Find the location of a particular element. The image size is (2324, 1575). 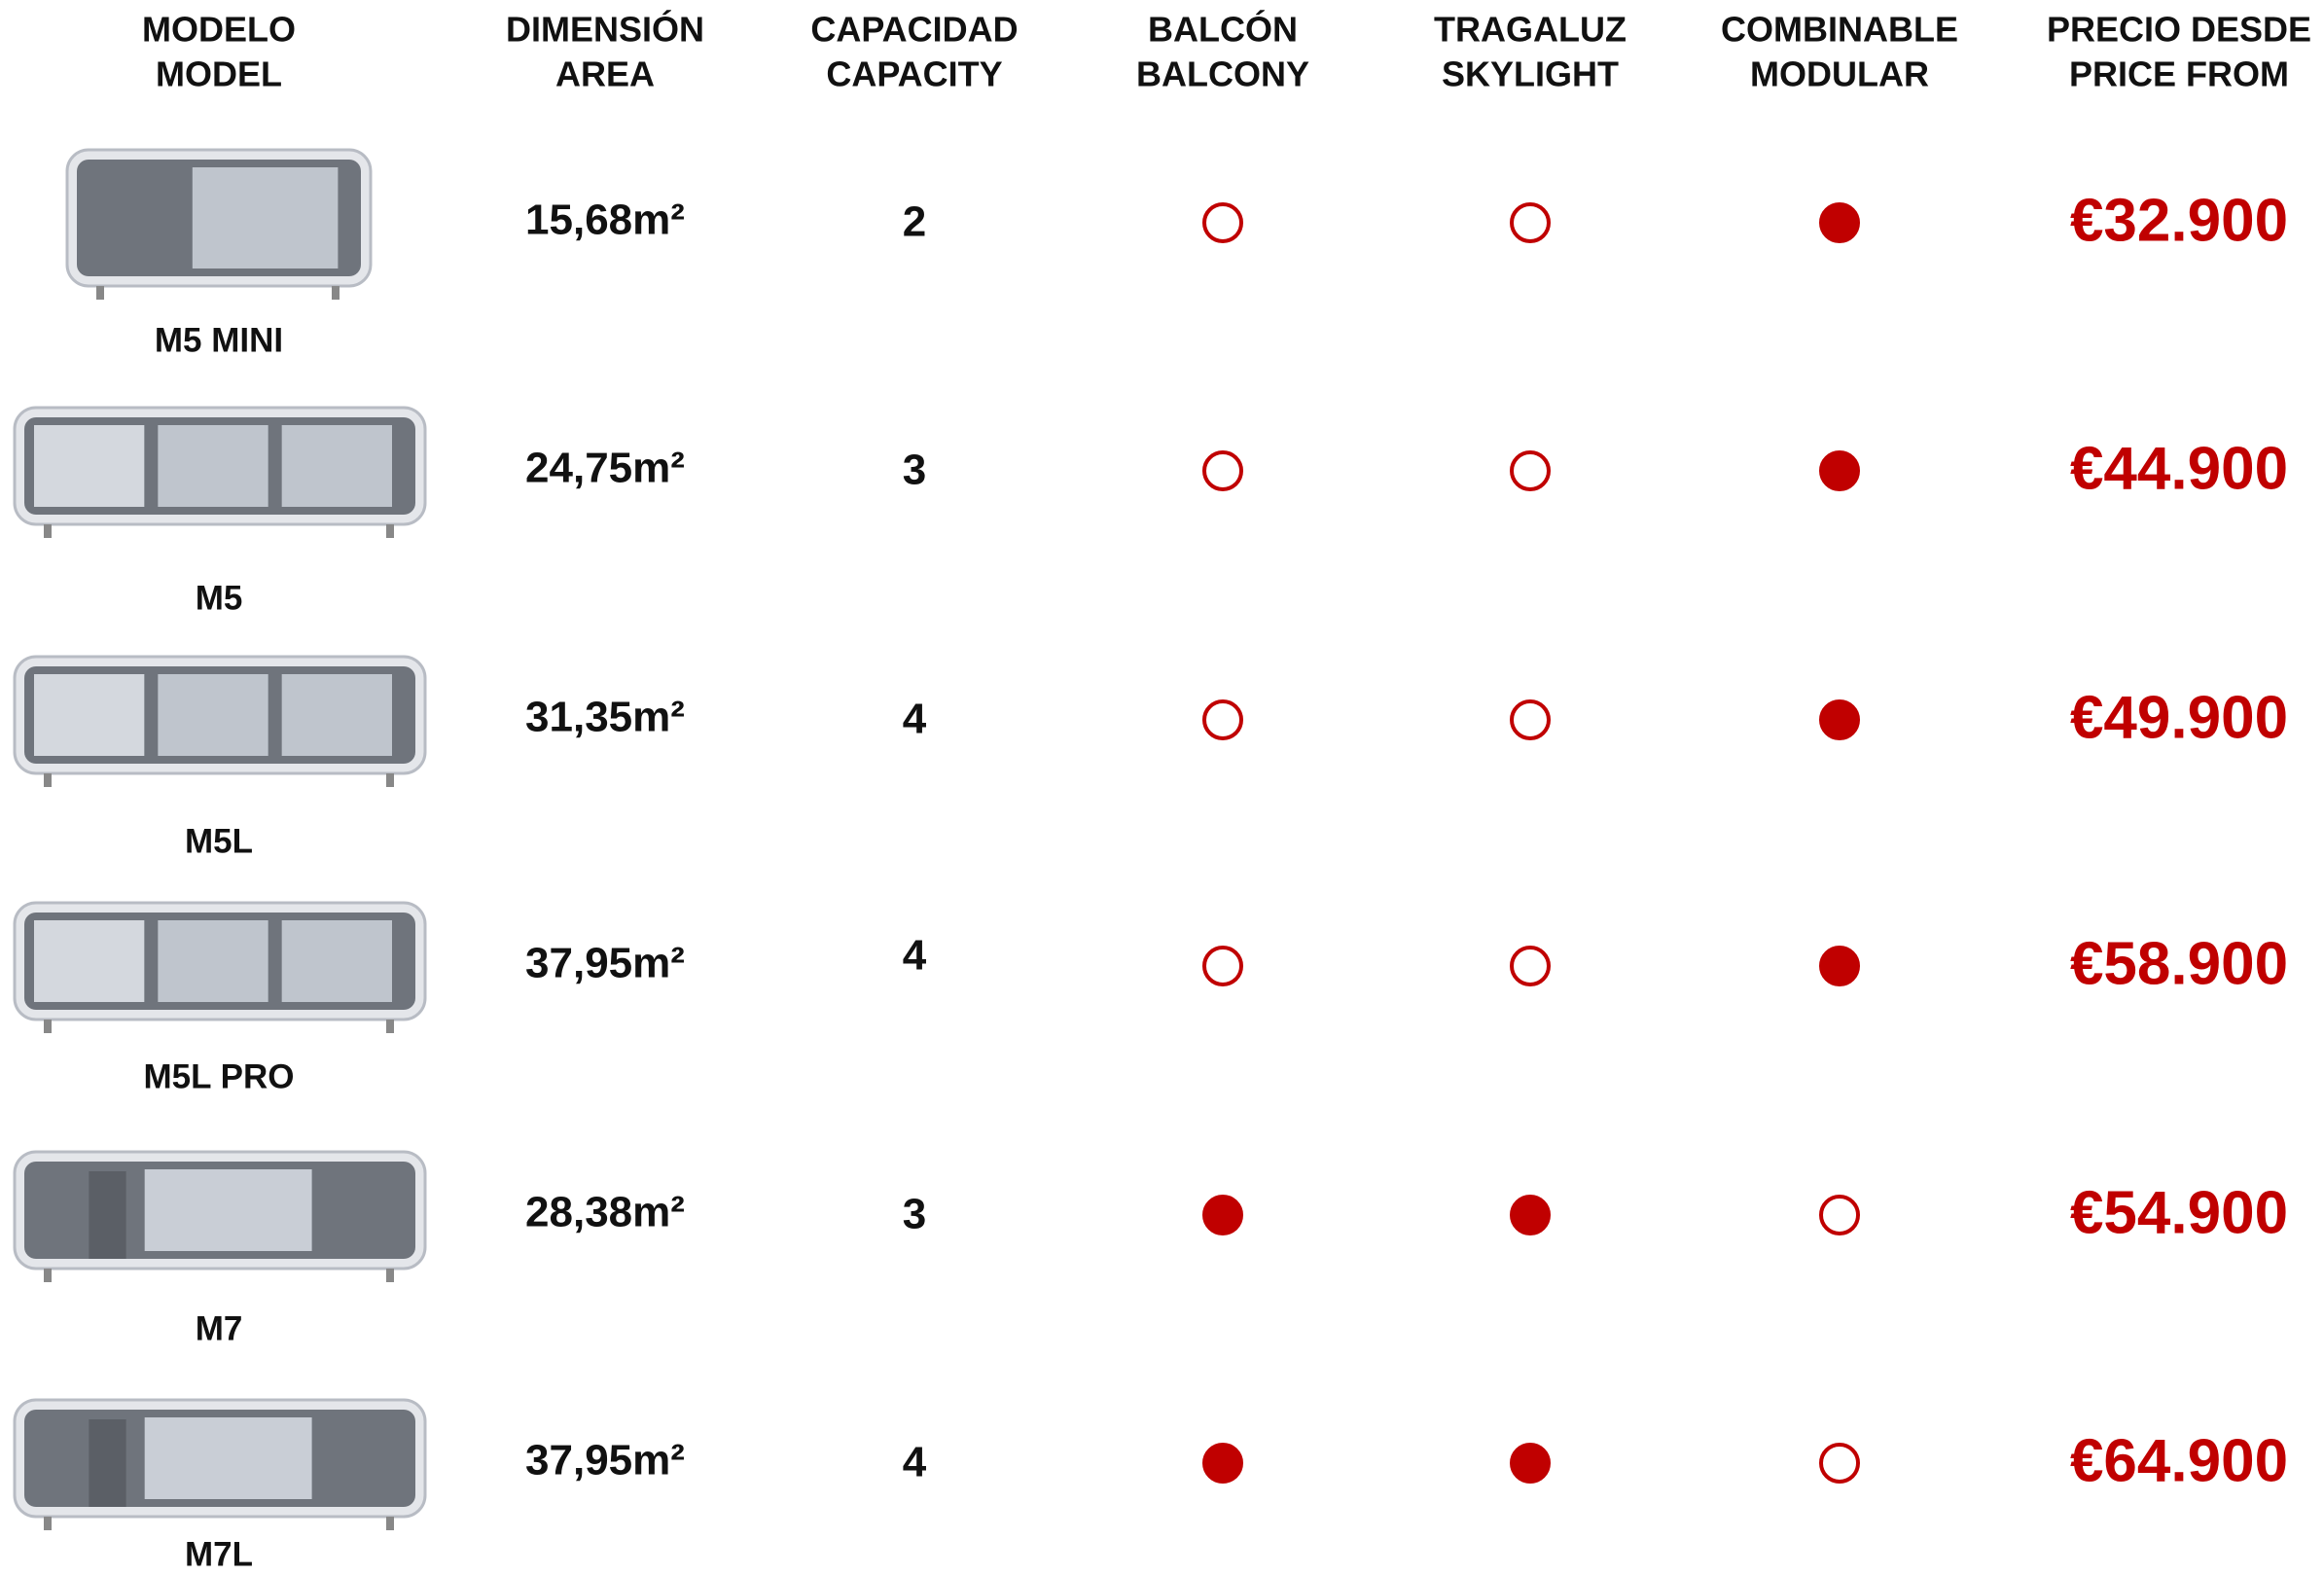

price: €58.900 is located at coordinates (2179, 963).